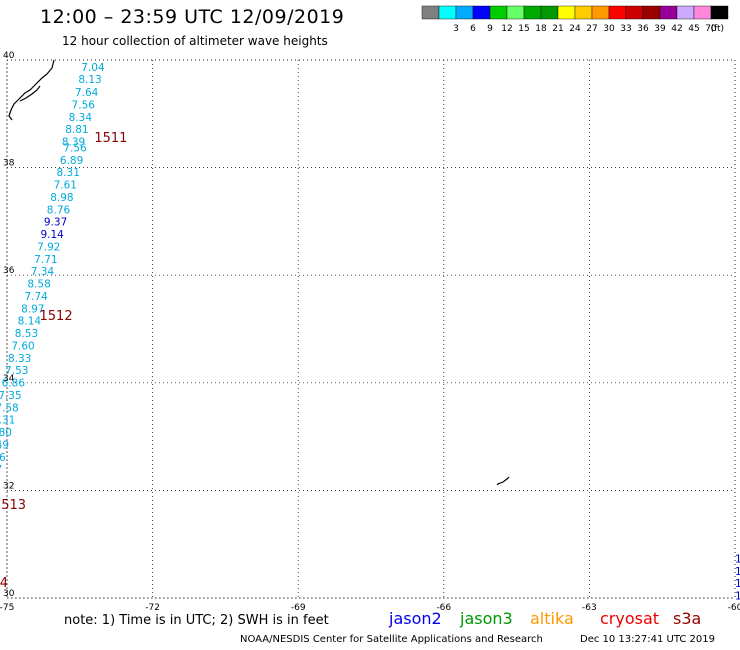  I want to click on wave-height-value: 7.64, so click(87, 93).